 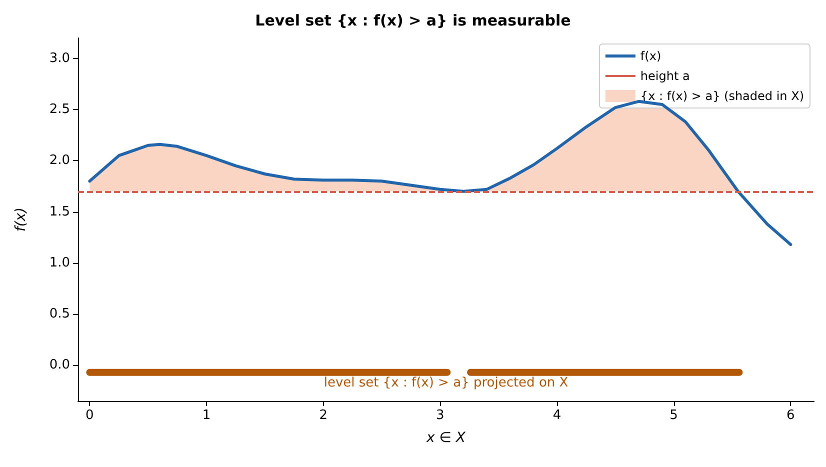 I want to click on y-tick-label: 3.0, so click(x=59, y=58).